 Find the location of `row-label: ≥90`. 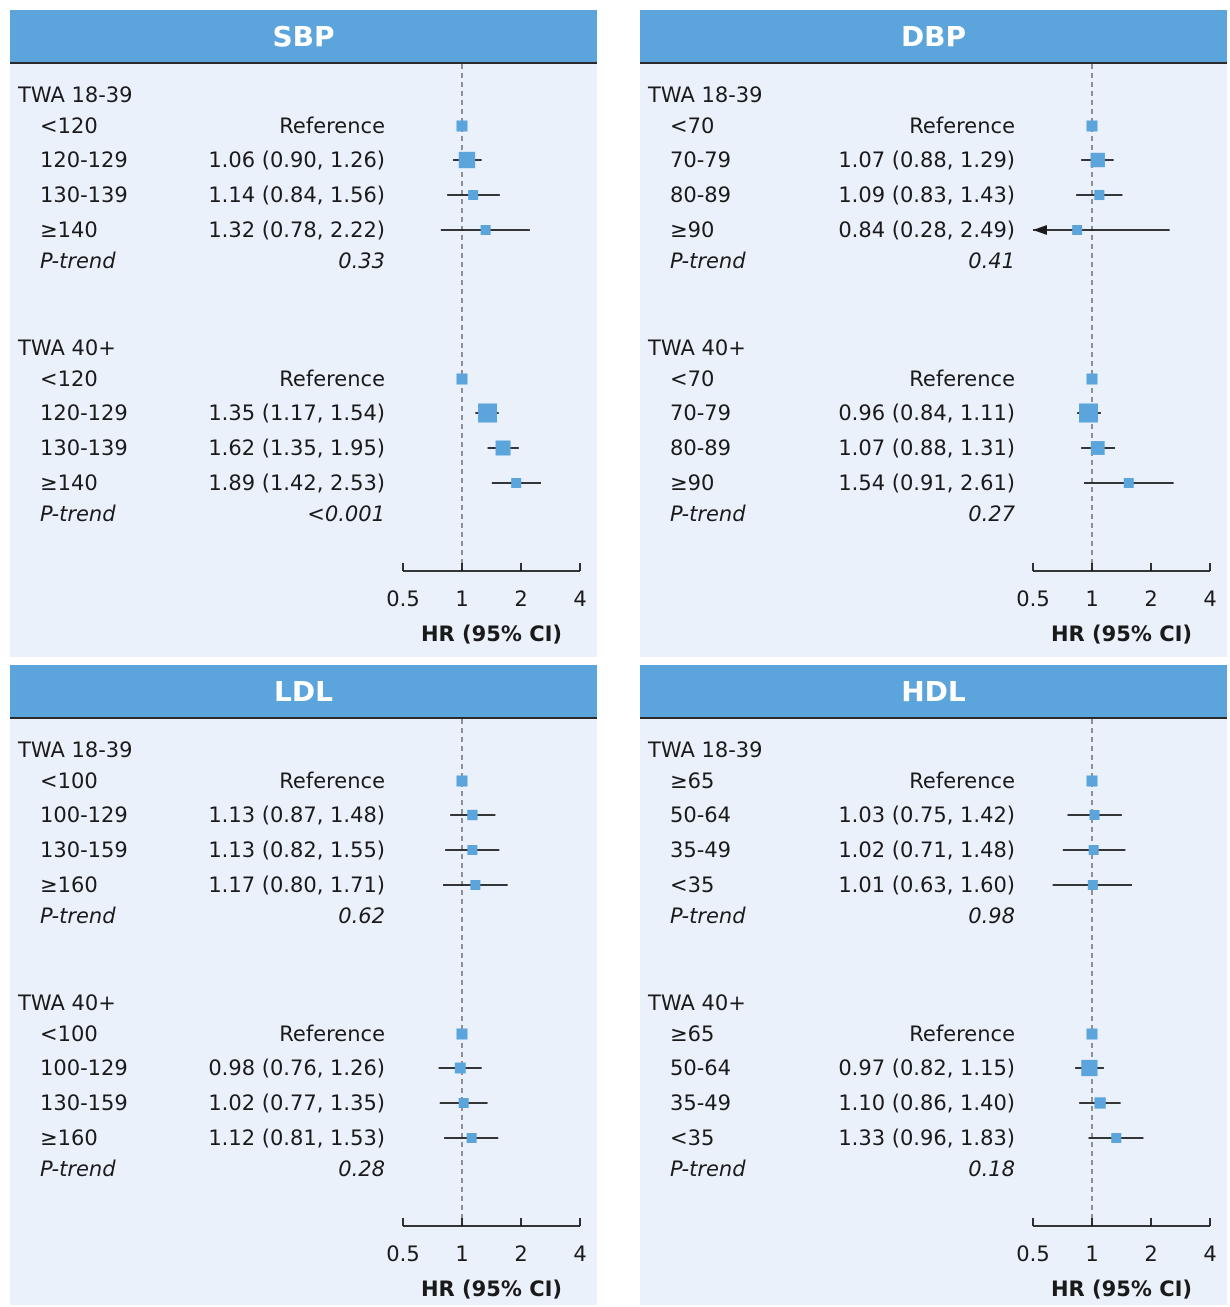

row-label: ≥90 is located at coordinates (692, 483).